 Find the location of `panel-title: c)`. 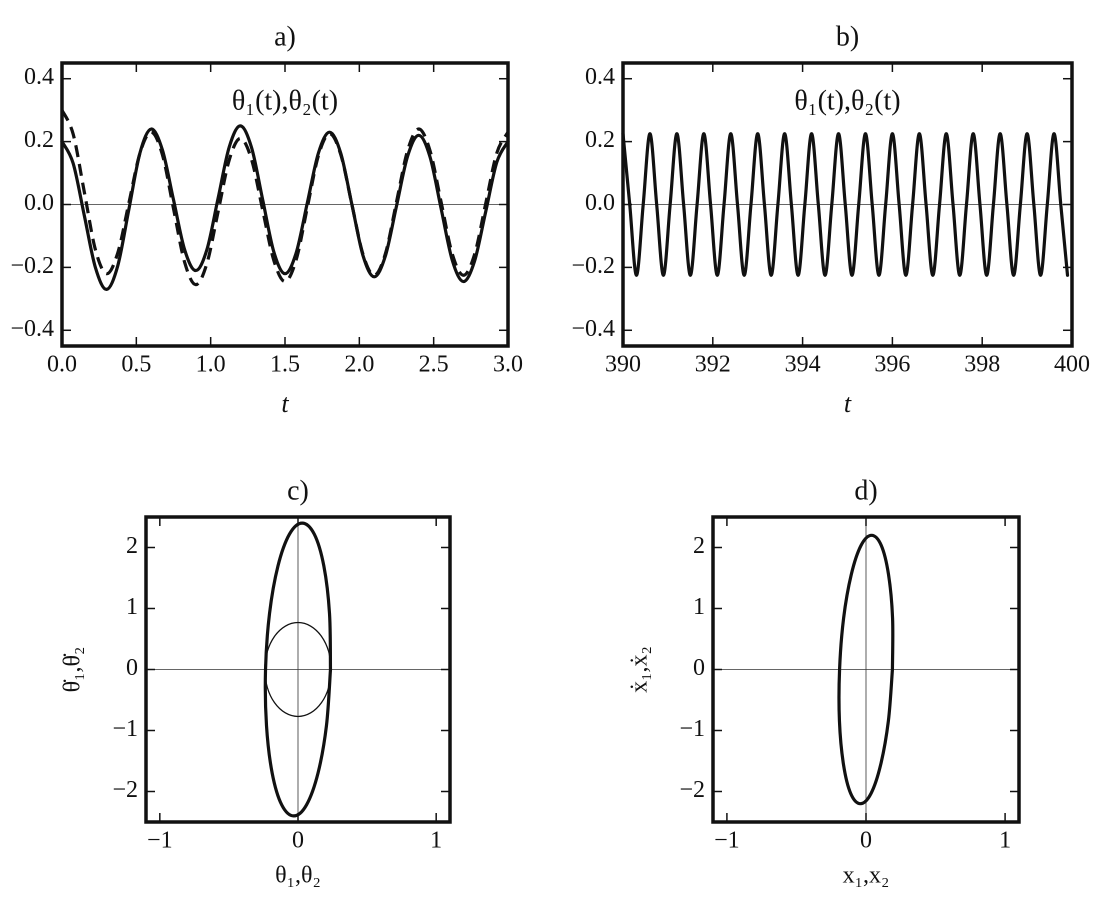

panel-title: c) is located at coordinates (298, 490).